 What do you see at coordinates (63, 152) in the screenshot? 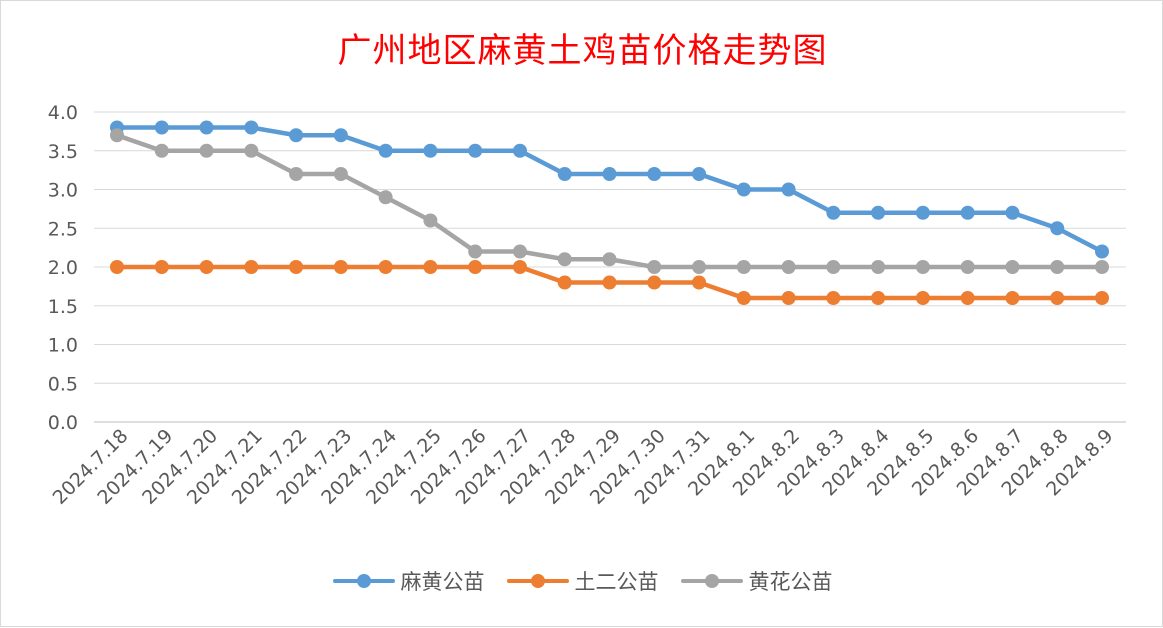
I see `y-tick-label: 3.5` at bounding box center [63, 152].